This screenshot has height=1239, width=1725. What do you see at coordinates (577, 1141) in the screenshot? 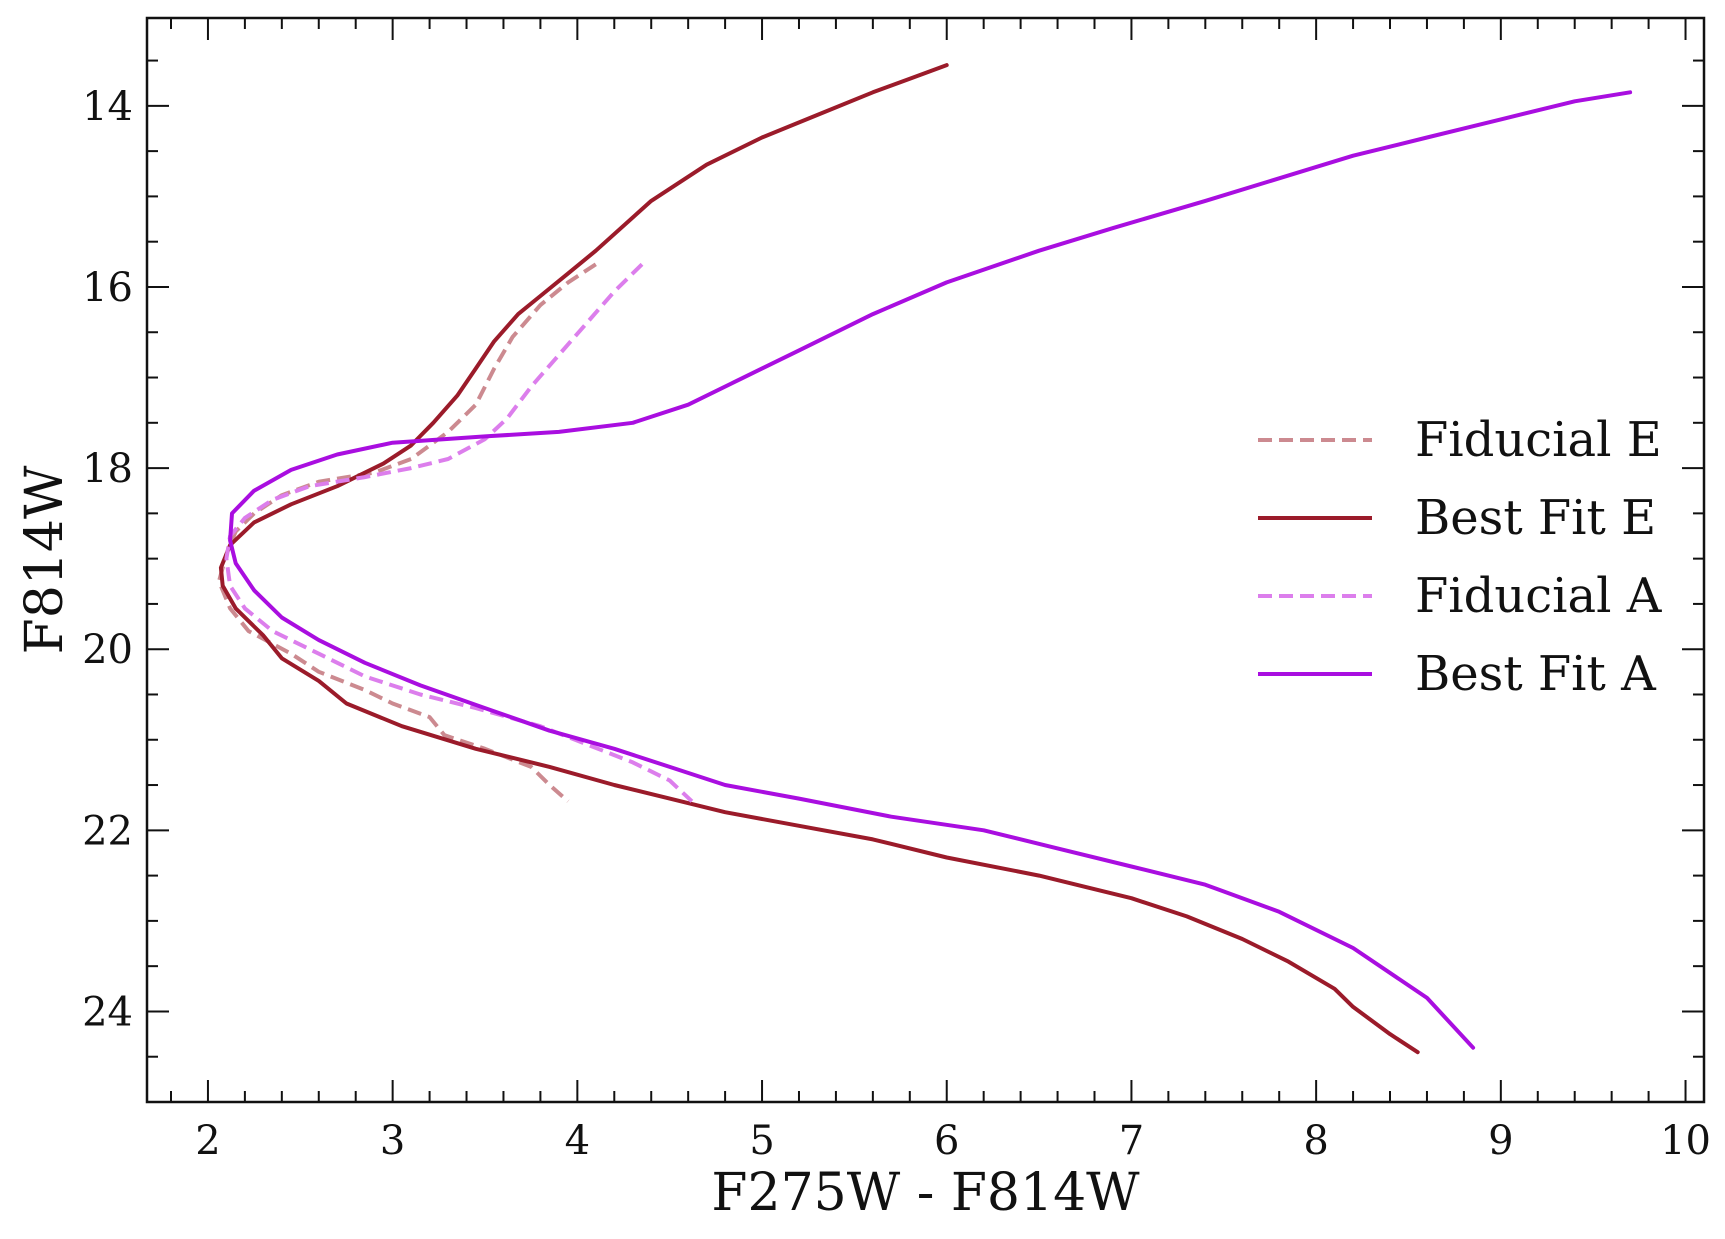
I see `x-tick-label: 4` at bounding box center [577, 1141].